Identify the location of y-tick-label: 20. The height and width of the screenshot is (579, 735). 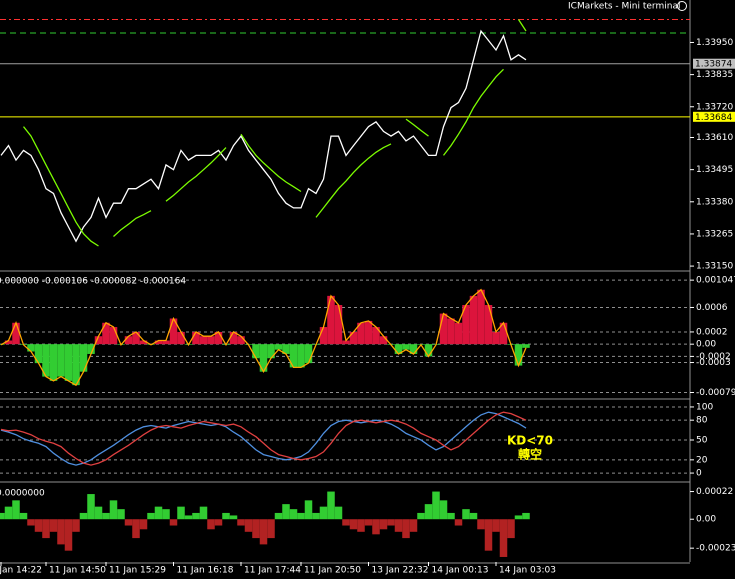
(702, 460).